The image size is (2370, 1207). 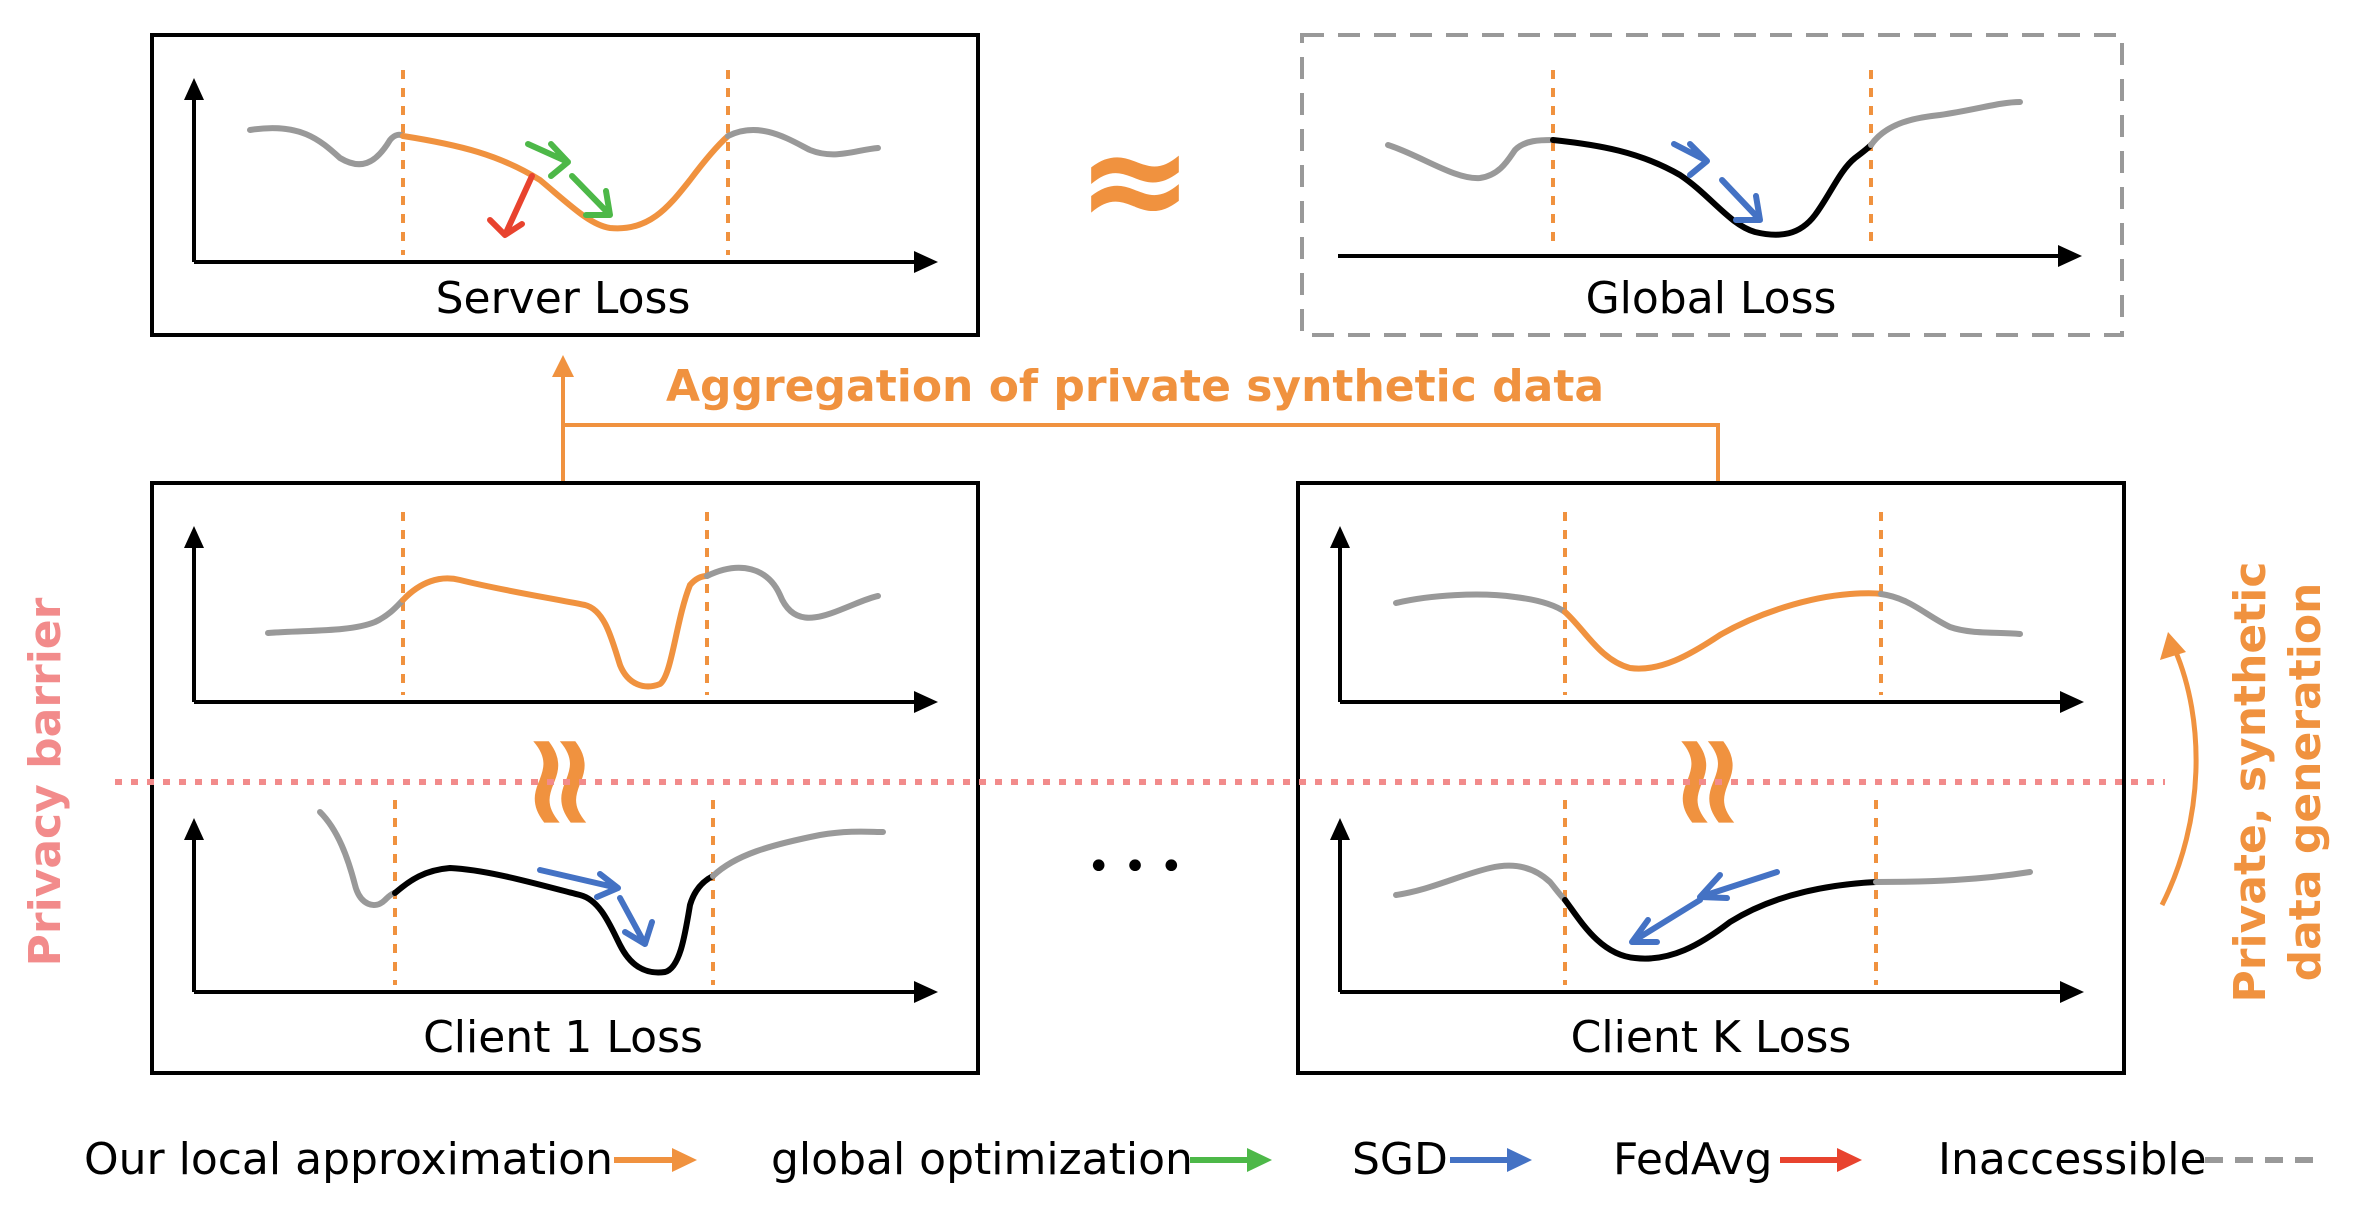 What do you see at coordinates (1140, 453) in the screenshot?
I see `aggregation-bracket` at bounding box center [1140, 453].